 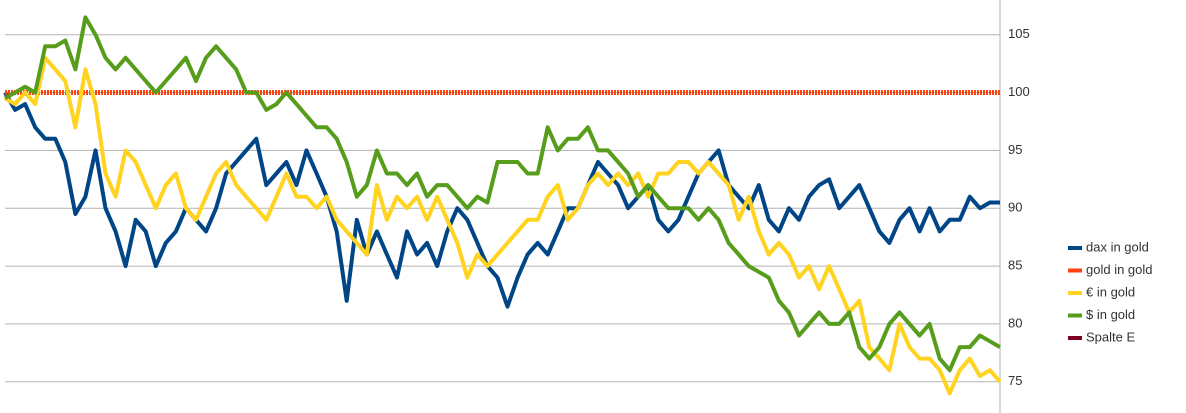 I want to click on legend-label: Spalte E, so click(x=1110, y=336).